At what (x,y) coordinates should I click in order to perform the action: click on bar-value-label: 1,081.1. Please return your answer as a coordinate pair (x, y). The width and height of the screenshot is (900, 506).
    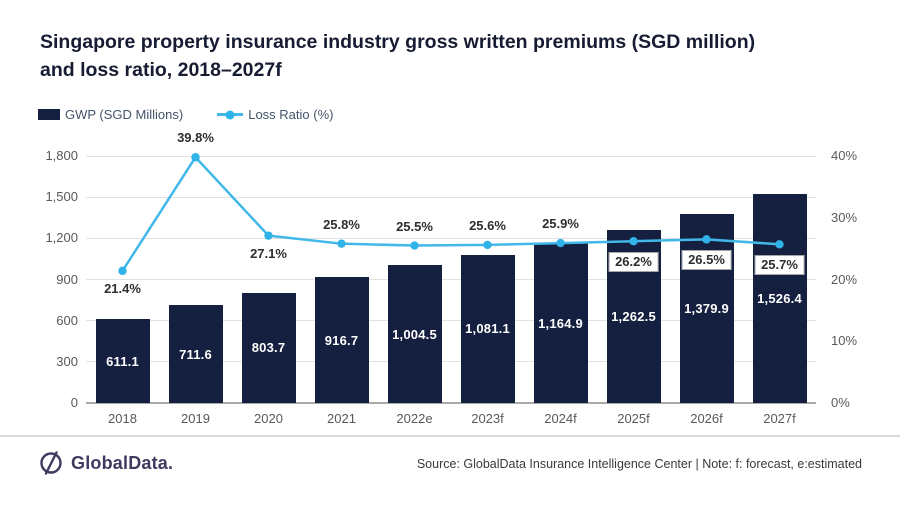
    Looking at the image, I should click on (487, 329).